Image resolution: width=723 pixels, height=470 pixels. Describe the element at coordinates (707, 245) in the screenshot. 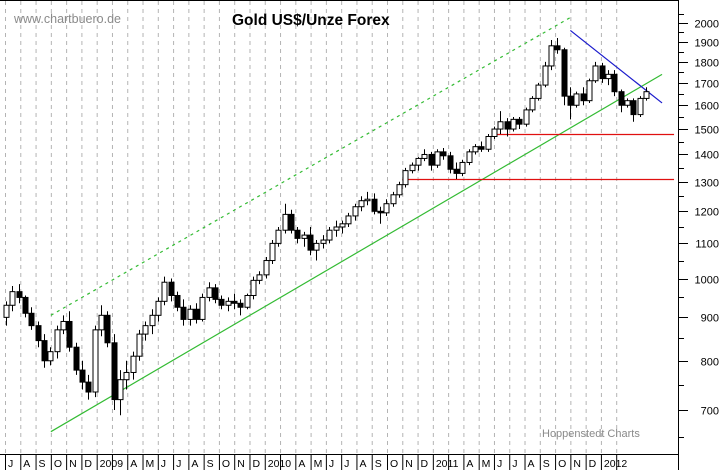

I see `y-tick-label: 1100` at that location.